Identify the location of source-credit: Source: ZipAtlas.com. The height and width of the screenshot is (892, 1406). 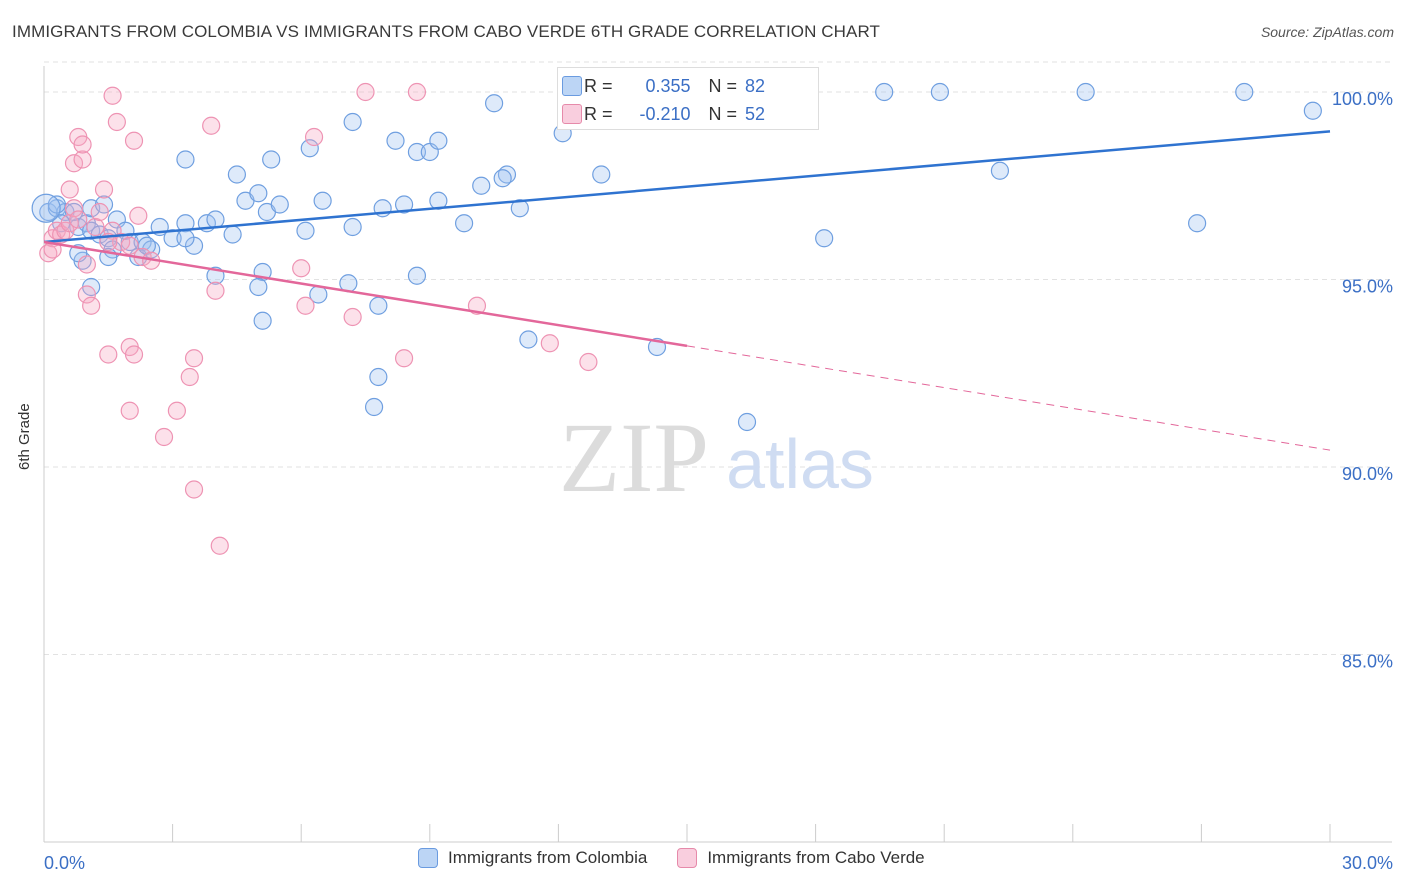
(1327, 32).